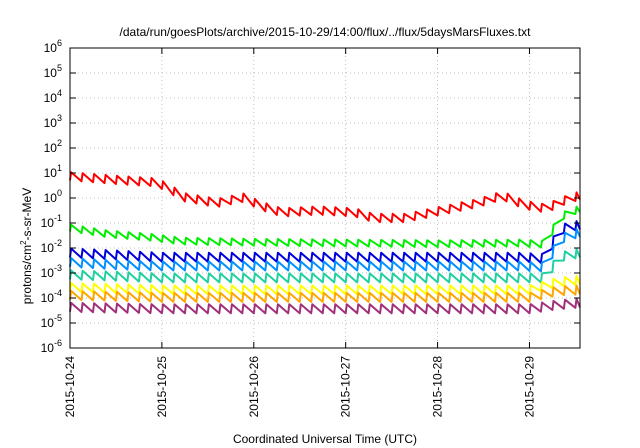 Image resolution: width=640 pixels, height=448 pixels. What do you see at coordinates (59, 43) in the screenshot?
I see `y-tick-exponent: 6` at bounding box center [59, 43].